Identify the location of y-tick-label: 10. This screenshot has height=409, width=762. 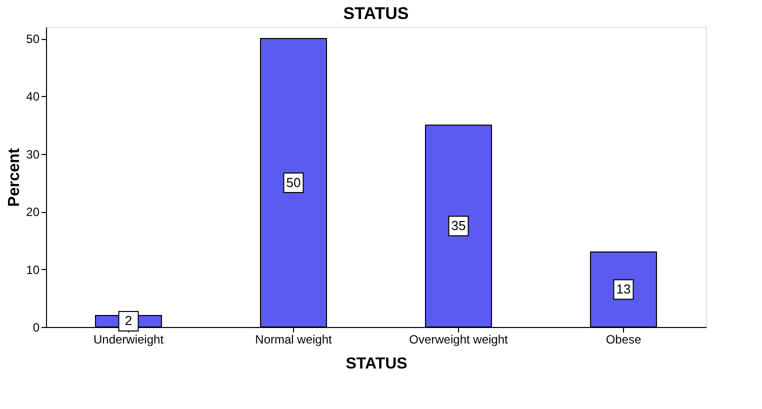
(33, 269).